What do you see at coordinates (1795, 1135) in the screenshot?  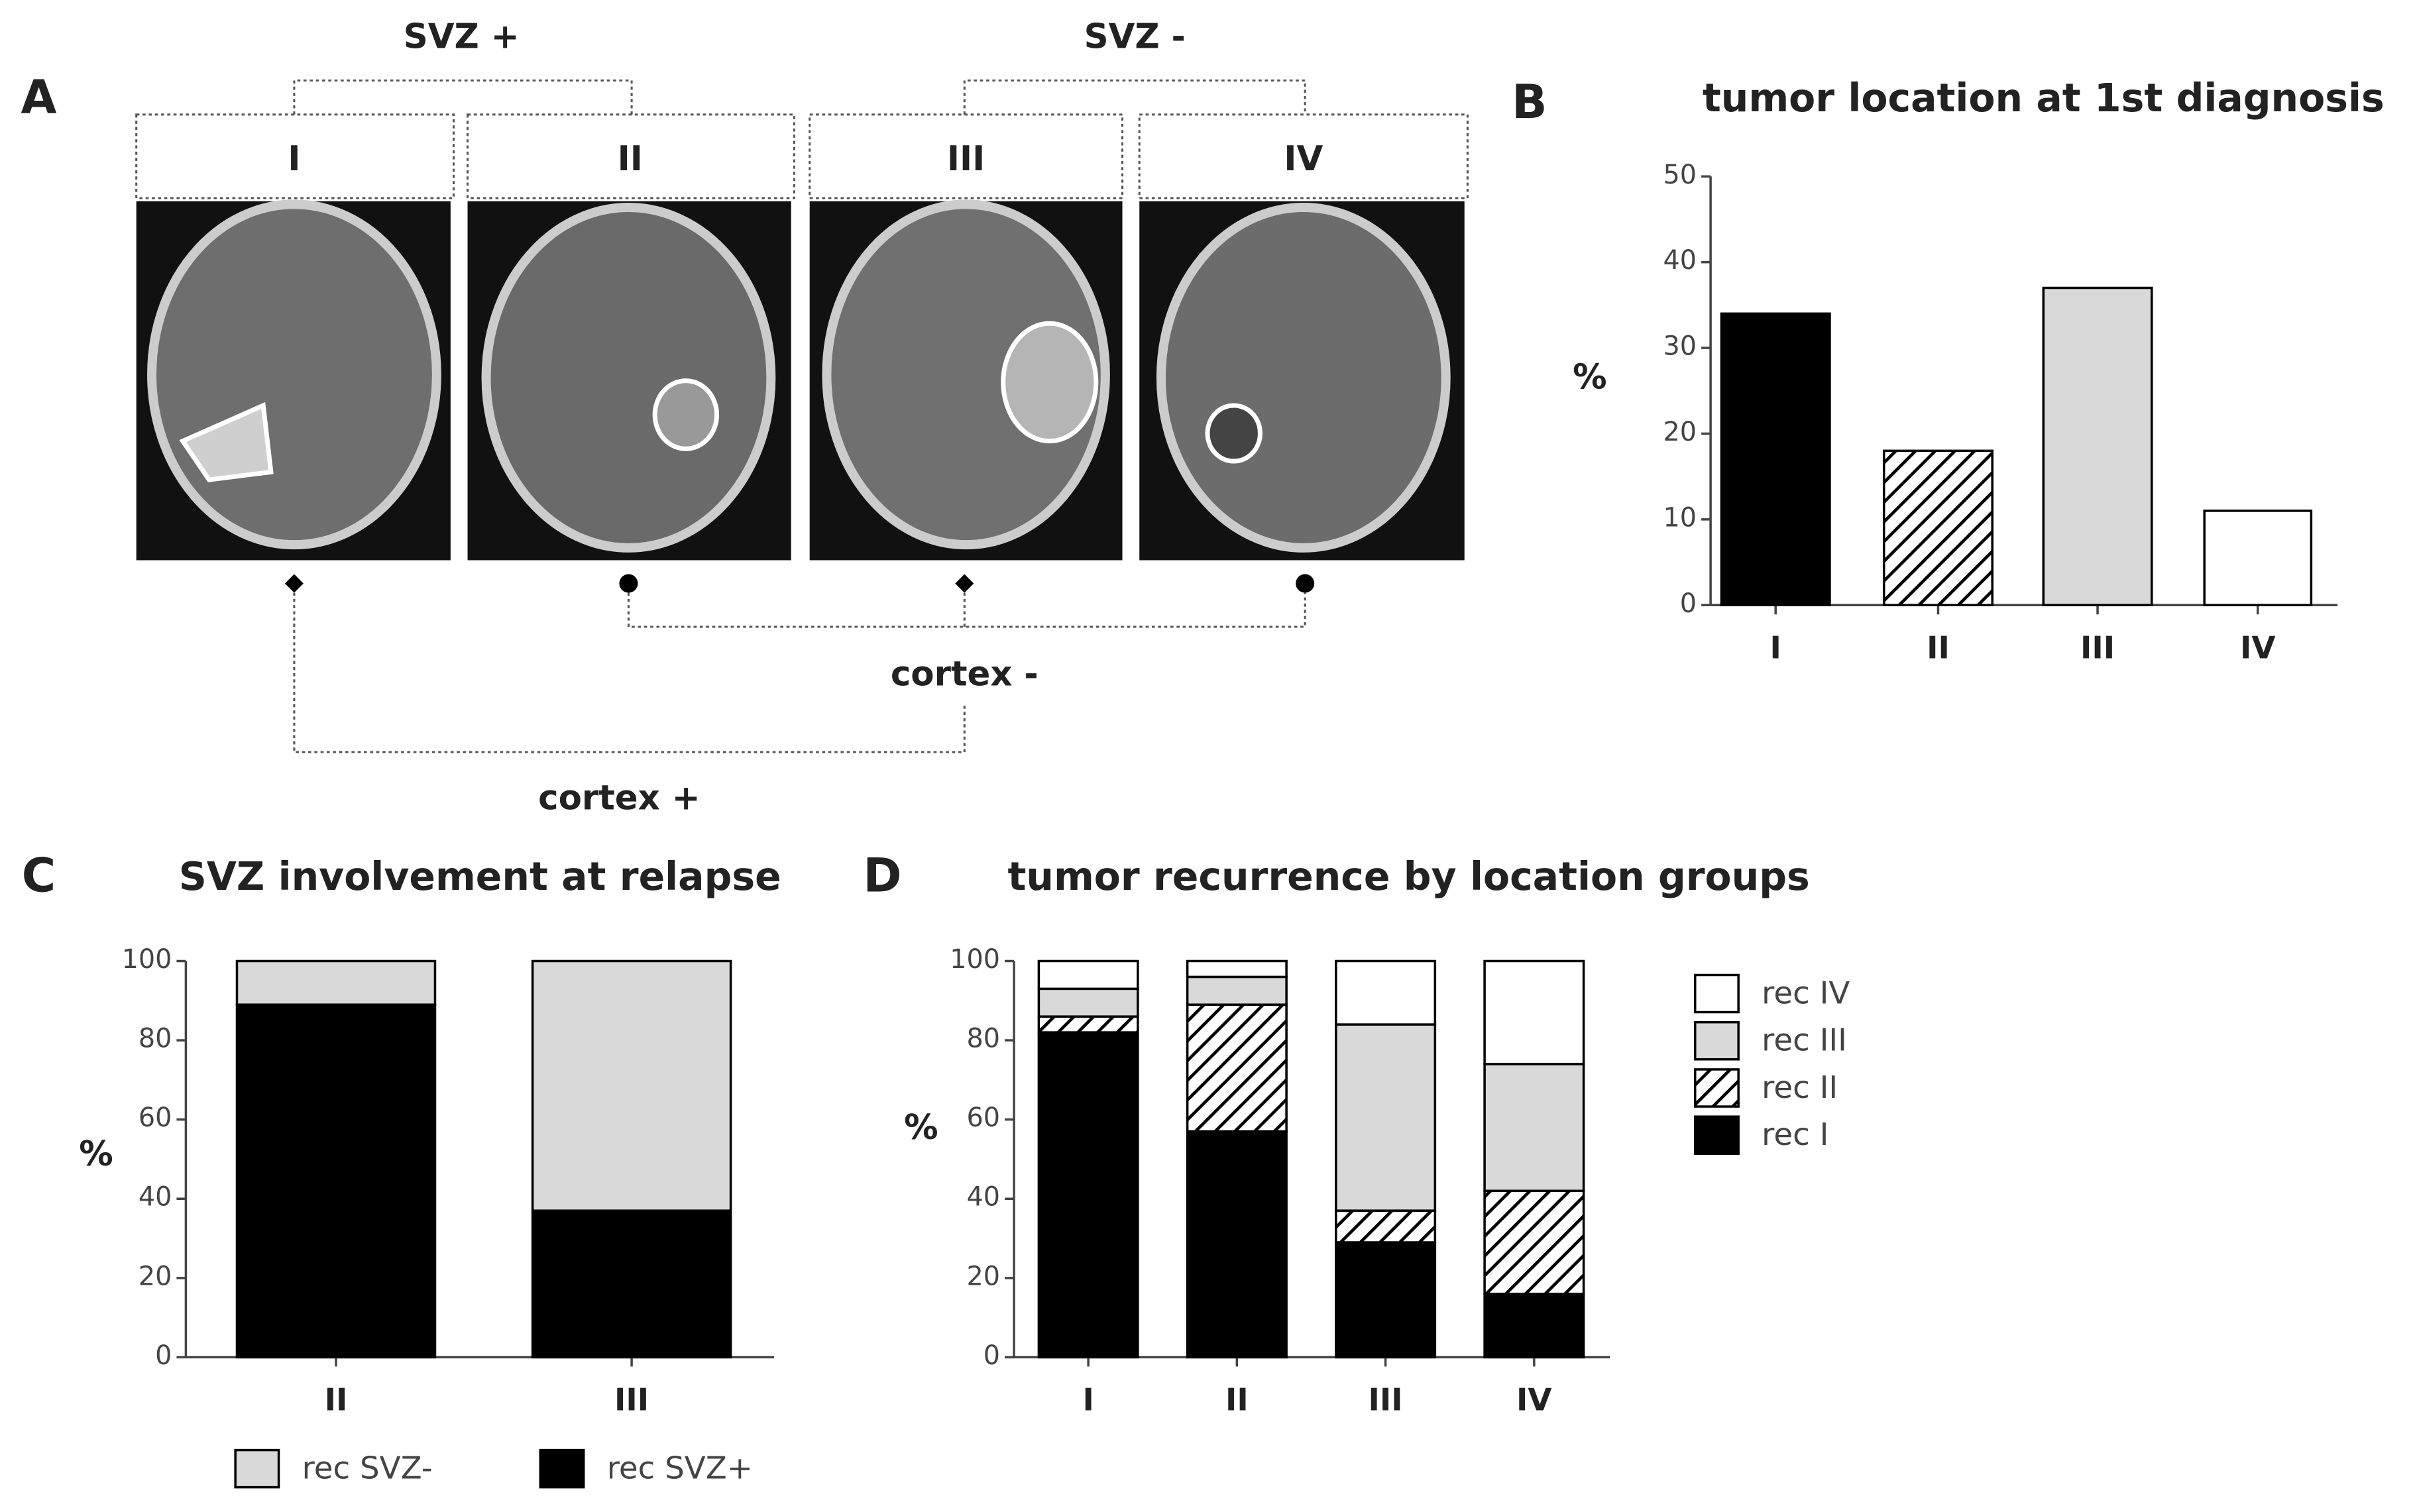 I see `legend-label: rec I` at bounding box center [1795, 1135].